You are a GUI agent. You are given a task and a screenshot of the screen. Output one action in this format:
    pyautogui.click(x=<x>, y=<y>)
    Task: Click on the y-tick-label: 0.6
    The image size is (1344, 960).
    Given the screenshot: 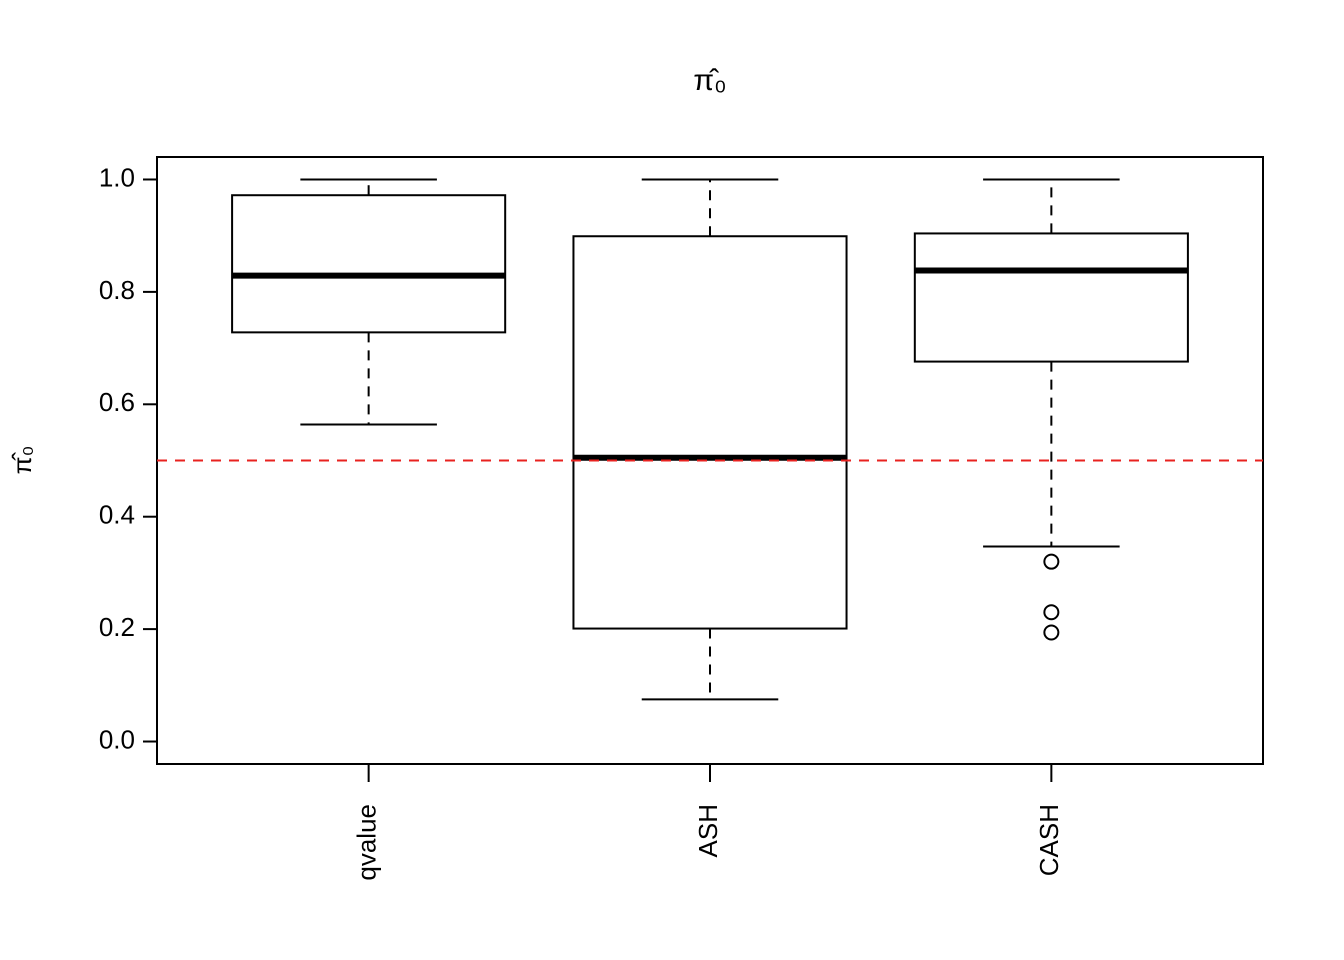 What is the action you would take?
    pyautogui.click(x=117, y=402)
    